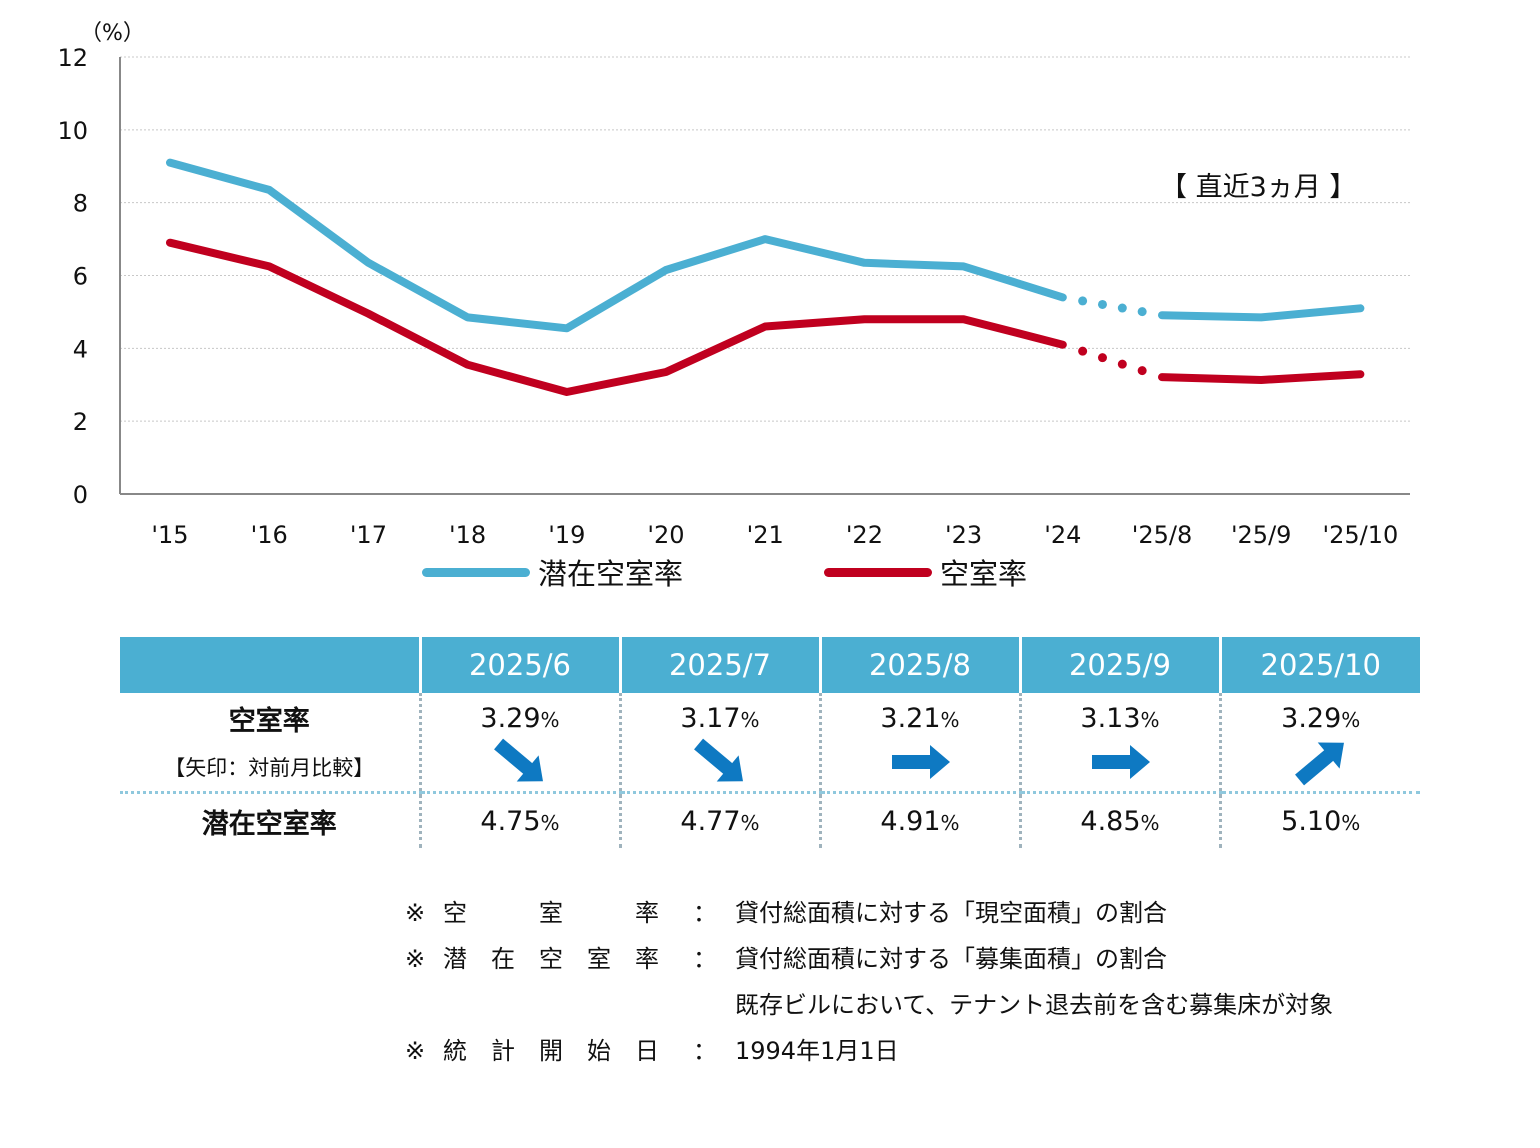 Image resolution: width=1540 pixels, height=1148 pixels. What do you see at coordinates (765, 535) in the screenshot?
I see `x-tick-label: '21` at bounding box center [765, 535].